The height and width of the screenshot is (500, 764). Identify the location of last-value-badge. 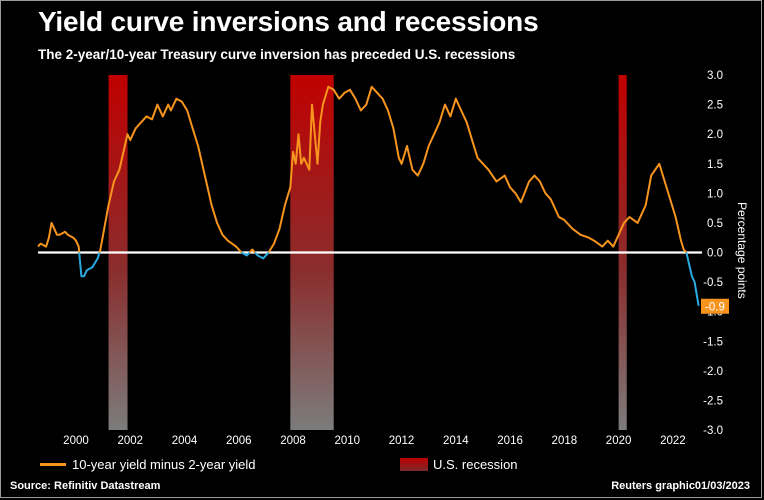
(715, 306).